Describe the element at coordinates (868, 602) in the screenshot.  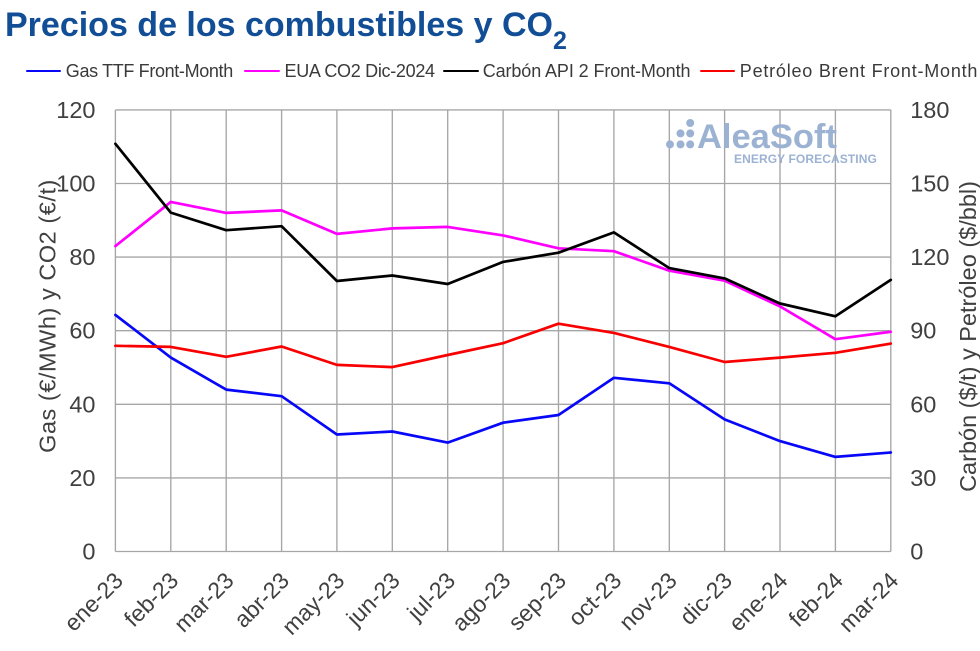
I see `svg-text: mar-24` at that location.